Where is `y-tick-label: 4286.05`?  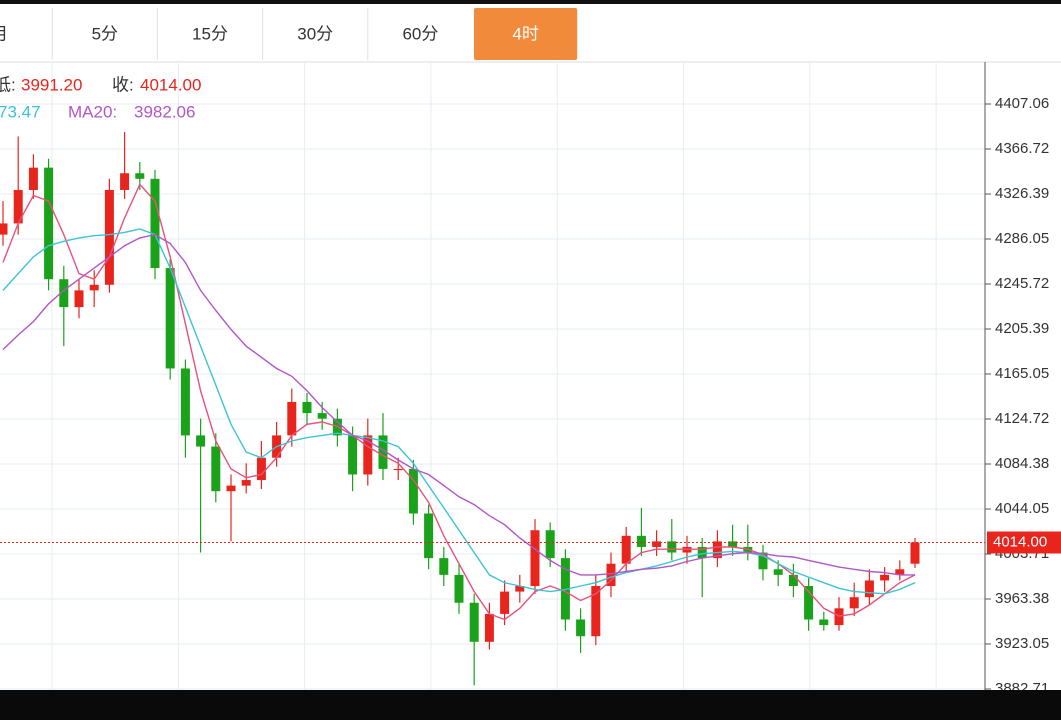 y-tick-label: 4286.05 is located at coordinates (1022, 238).